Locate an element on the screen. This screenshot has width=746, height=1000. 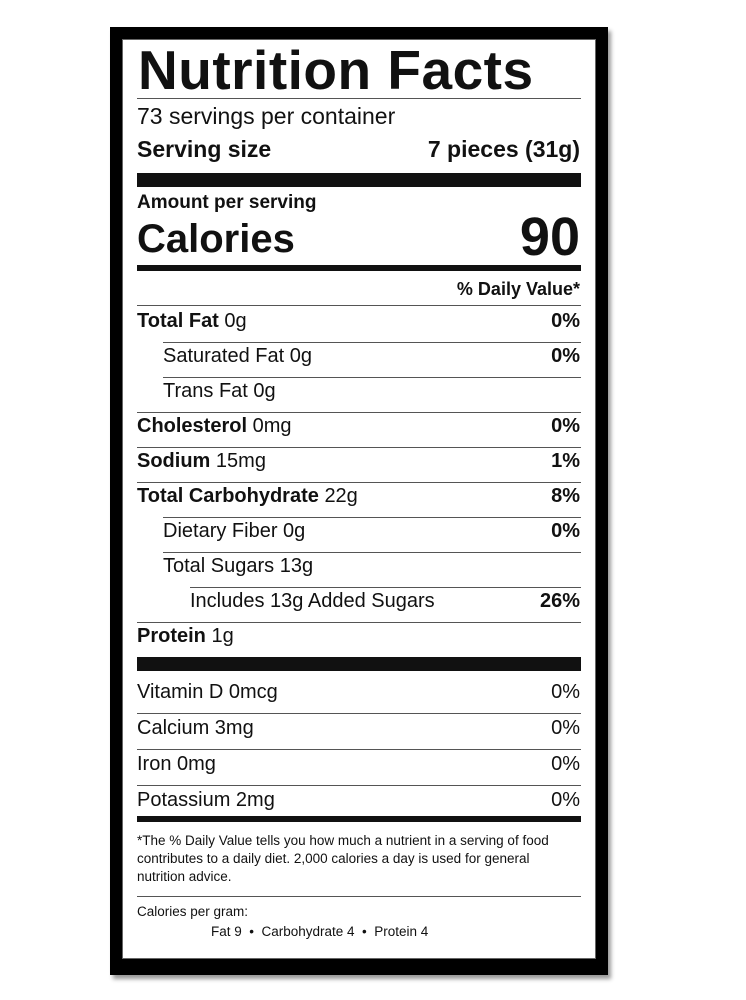
amount-per-serving: Amount per serving is located at coordinates (227, 202).